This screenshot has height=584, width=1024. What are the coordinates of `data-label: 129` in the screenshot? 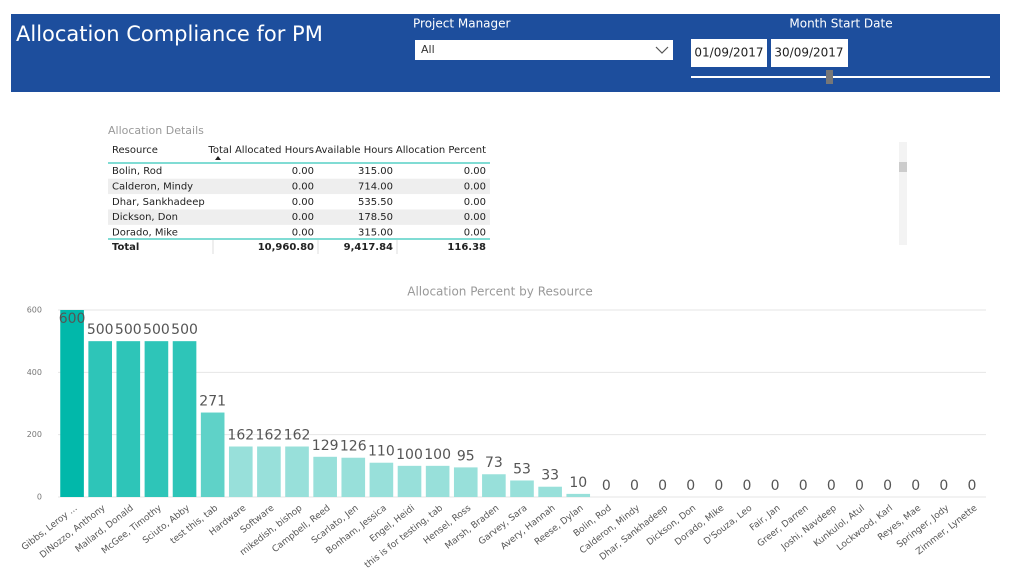 It's located at (325, 446).